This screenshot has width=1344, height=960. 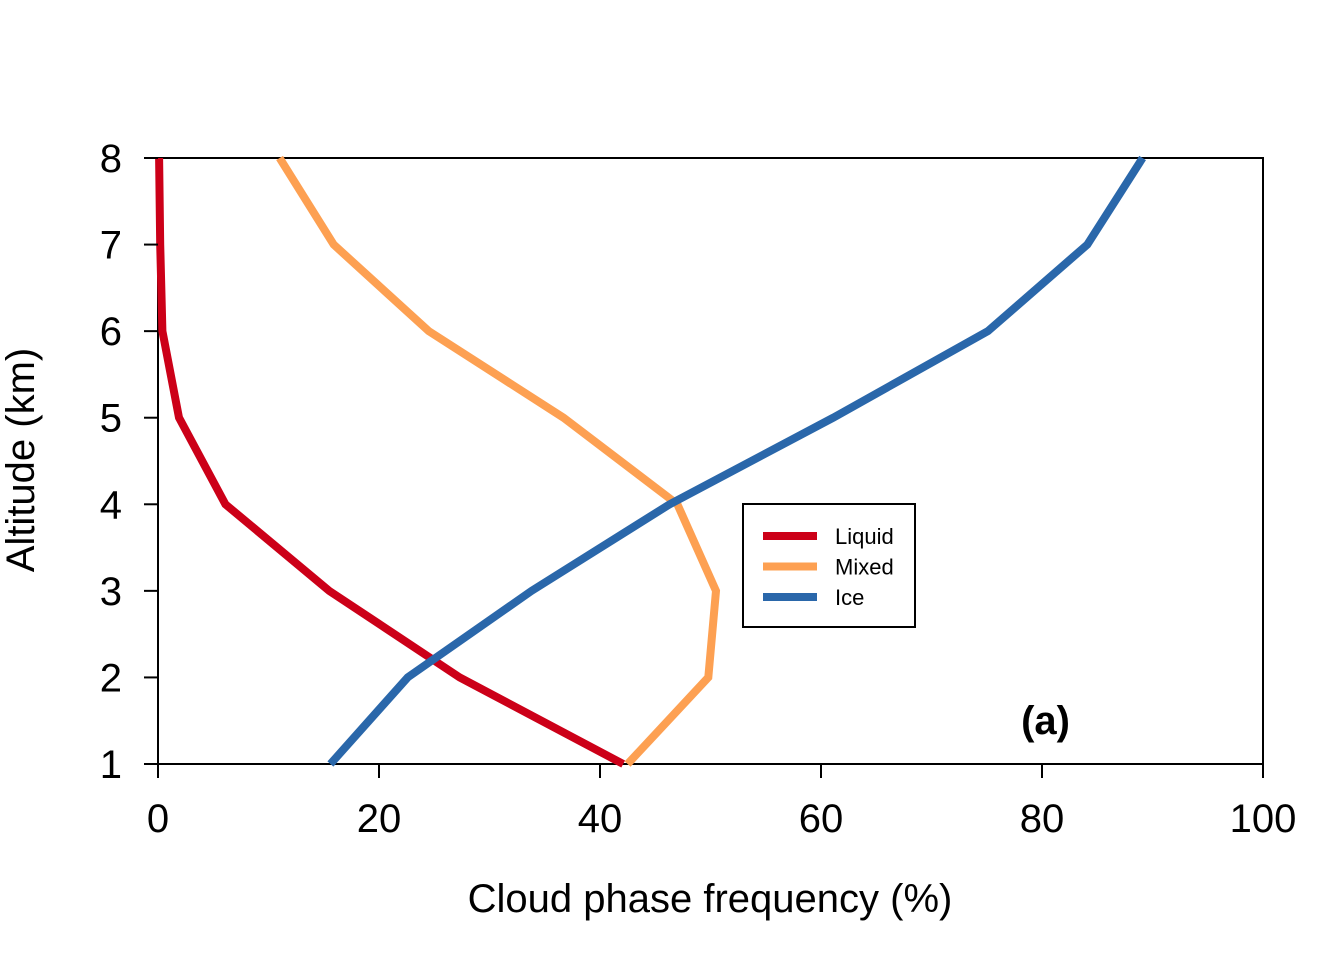 What do you see at coordinates (111, 505) in the screenshot?
I see `y-tick-label: 4` at bounding box center [111, 505].